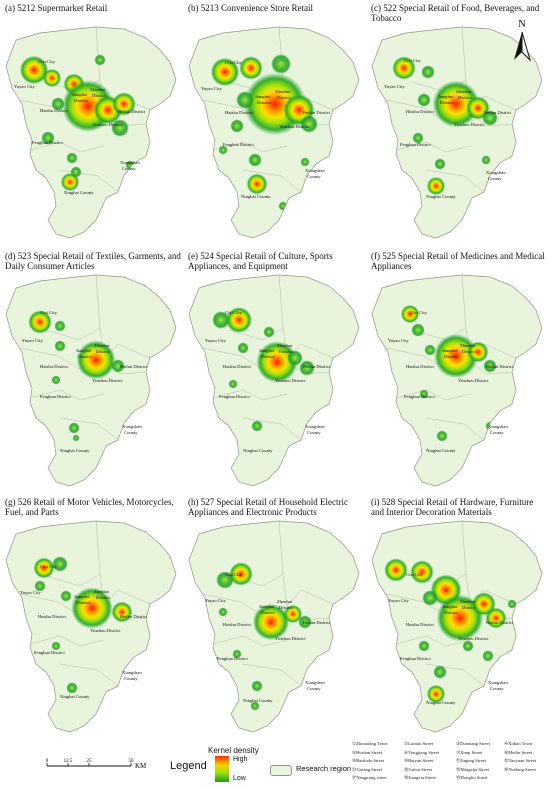  What do you see at coordinates (473, 769) in the screenshot?
I see `street-item: ⑮Mingzhu Street` at bounding box center [473, 769].